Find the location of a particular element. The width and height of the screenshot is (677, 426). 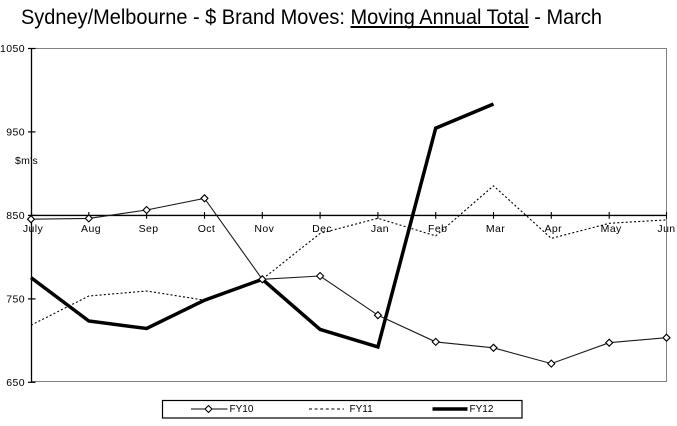

svg-text: Feb is located at coordinates (437, 229).